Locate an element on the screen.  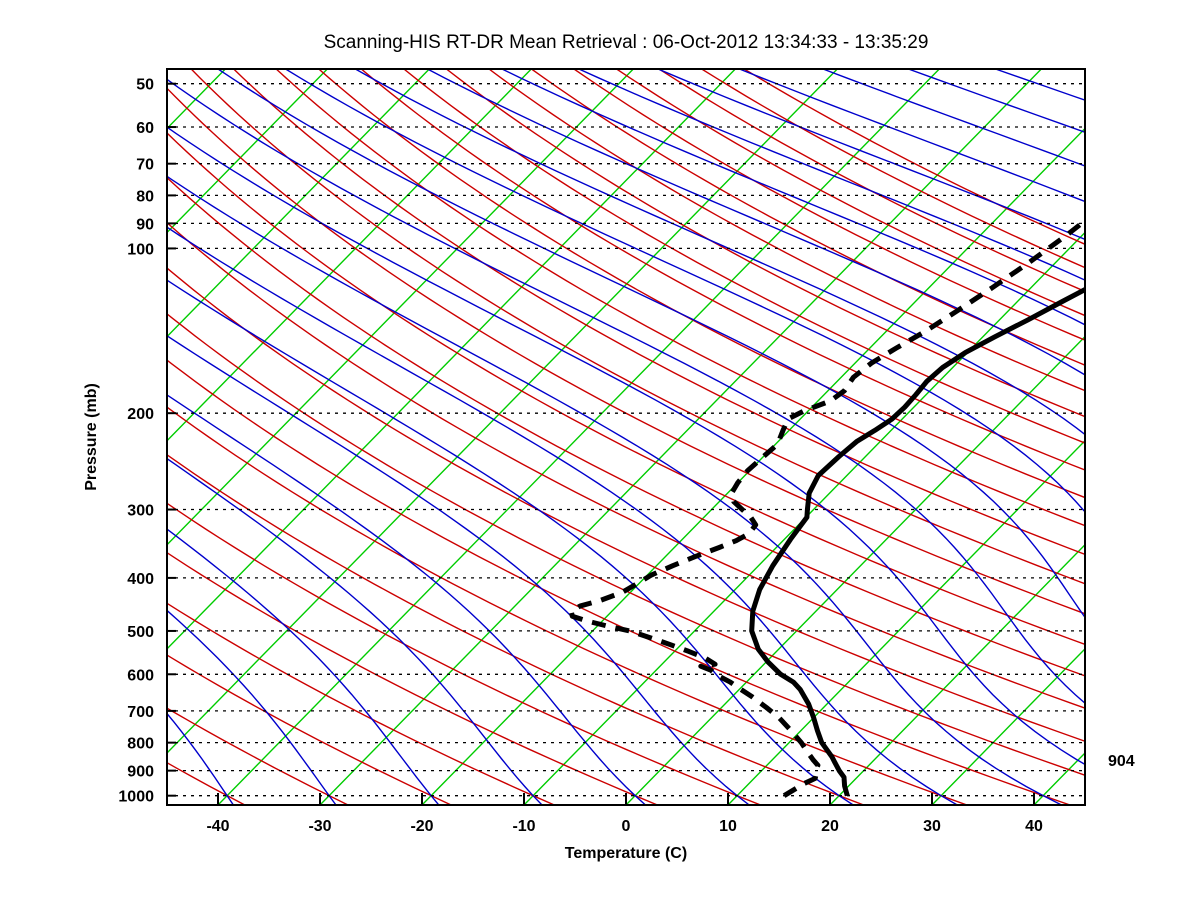
pressure-tick-label-700: 700 is located at coordinates (140, 712).